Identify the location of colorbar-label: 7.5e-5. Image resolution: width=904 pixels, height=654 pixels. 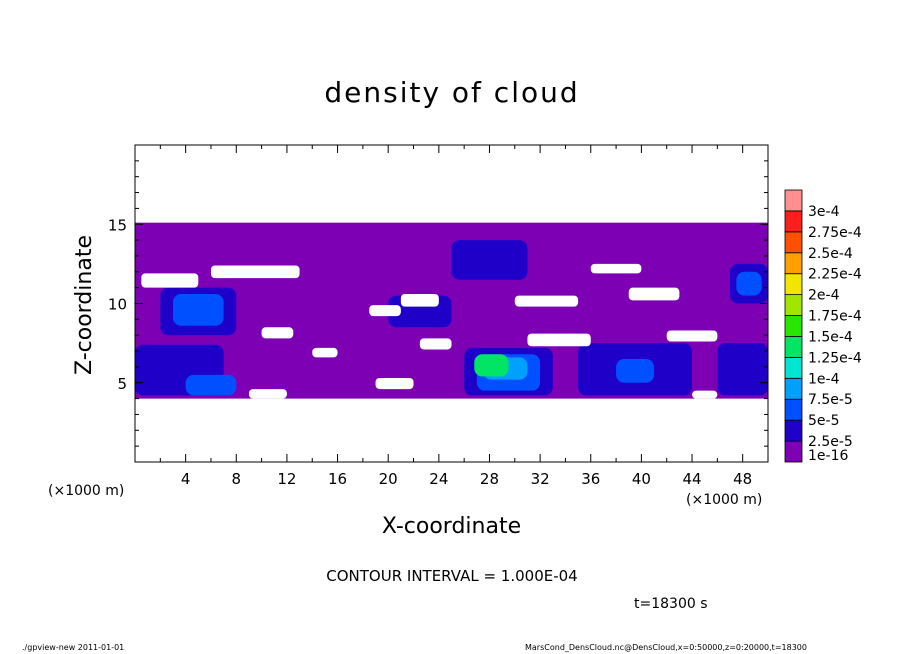
(830, 400).